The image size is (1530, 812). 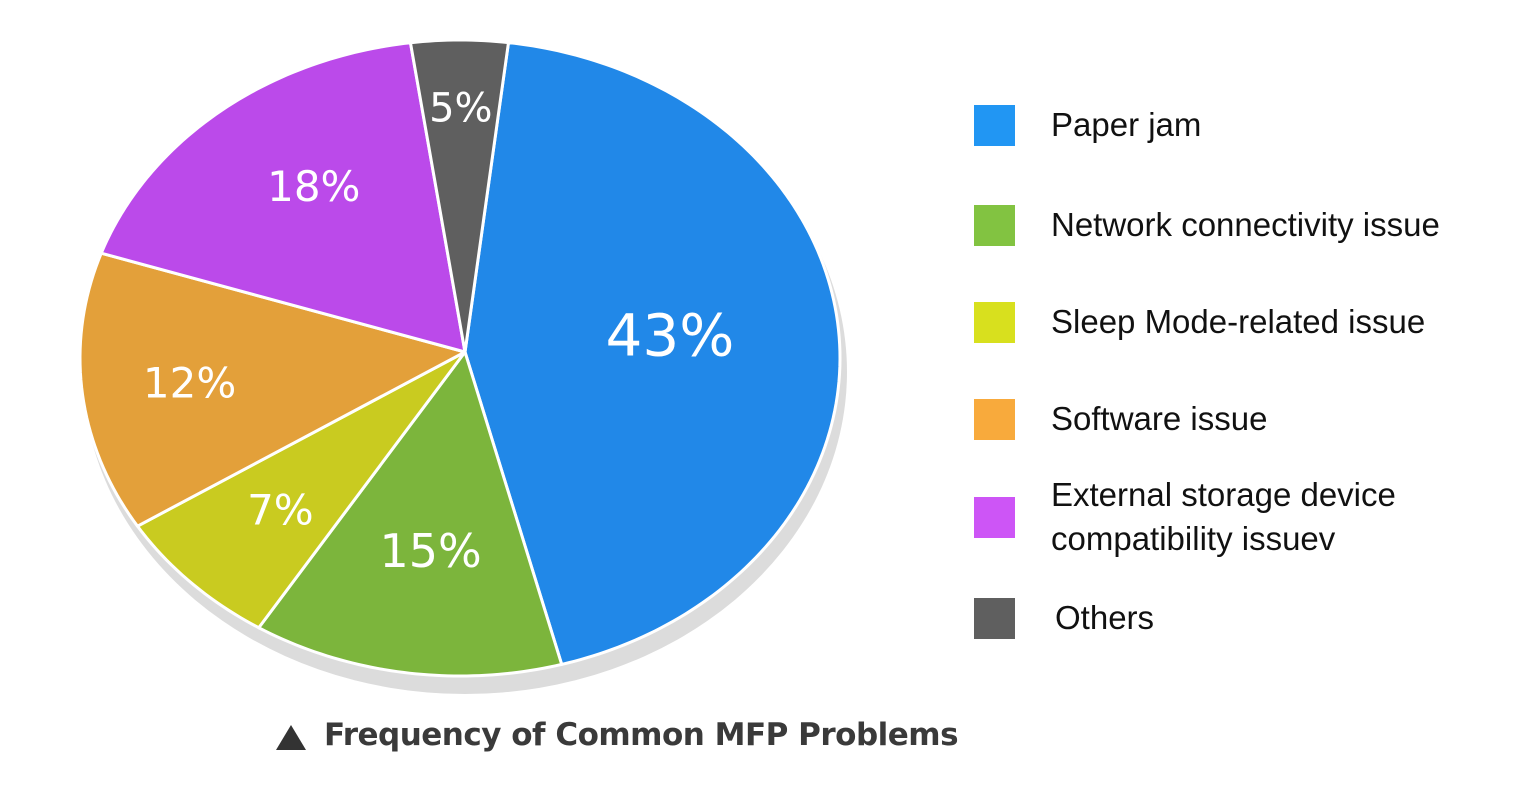 What do you see at coordinates (313, 186) in the screenshot?
I see `slice-value-label: 18%` at bounding box center [313, 186].